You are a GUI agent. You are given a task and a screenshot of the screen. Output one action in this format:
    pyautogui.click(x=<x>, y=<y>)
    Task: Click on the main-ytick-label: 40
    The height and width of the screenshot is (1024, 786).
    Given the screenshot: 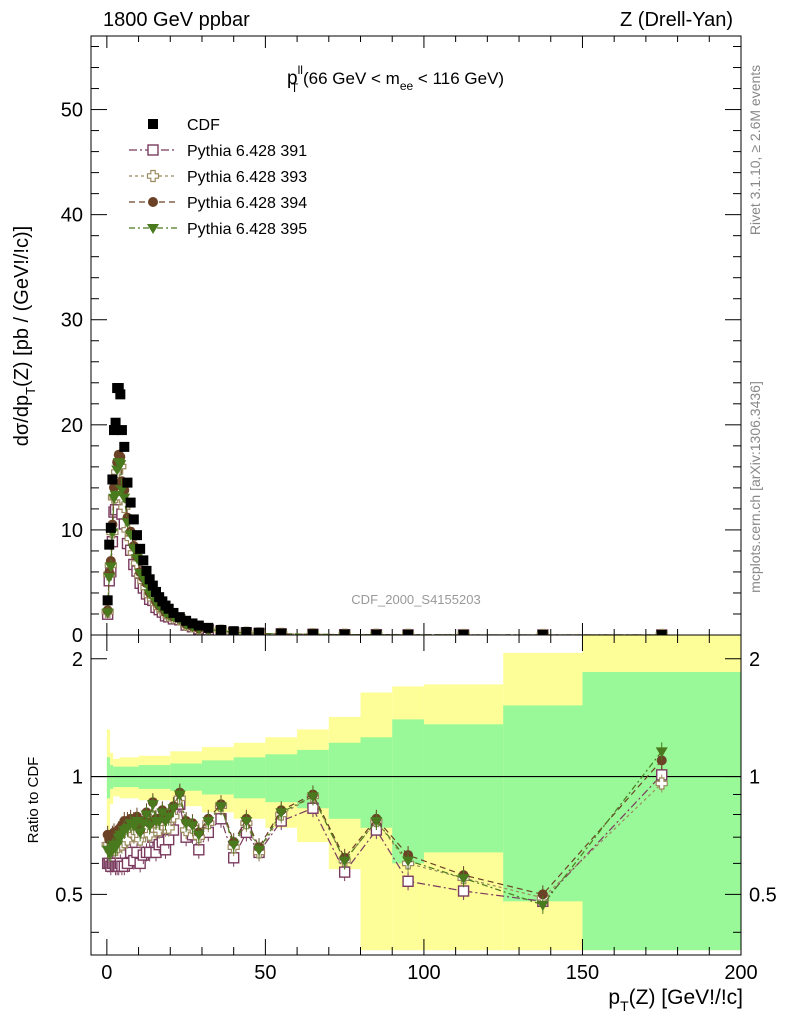 What is the action you would take?
    pyautogui.click(x=72, y=216)
    